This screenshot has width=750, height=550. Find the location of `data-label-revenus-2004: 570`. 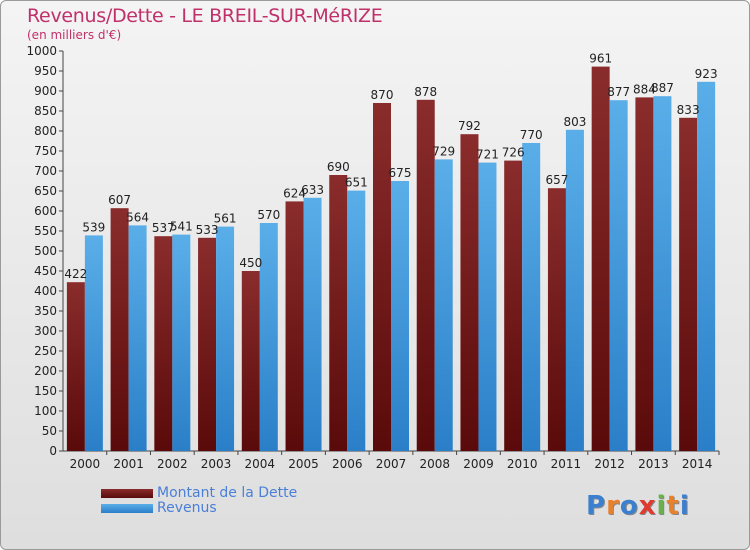

data-label-revenus-2004: 570 is located at coordinates (268, 215).